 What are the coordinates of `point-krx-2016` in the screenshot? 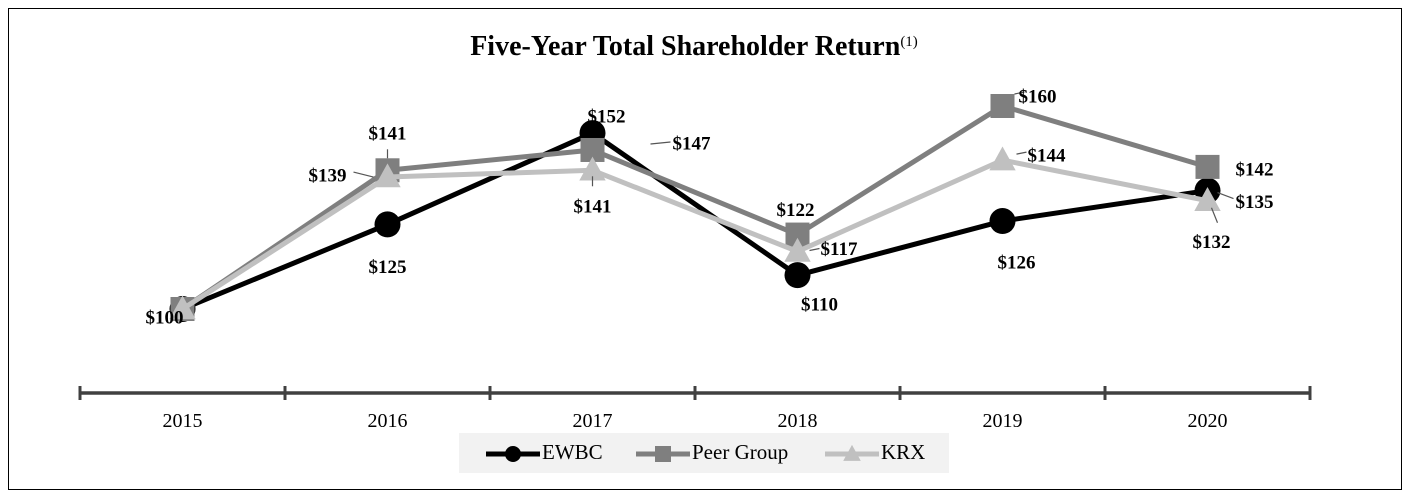 It's located at (387, 175).